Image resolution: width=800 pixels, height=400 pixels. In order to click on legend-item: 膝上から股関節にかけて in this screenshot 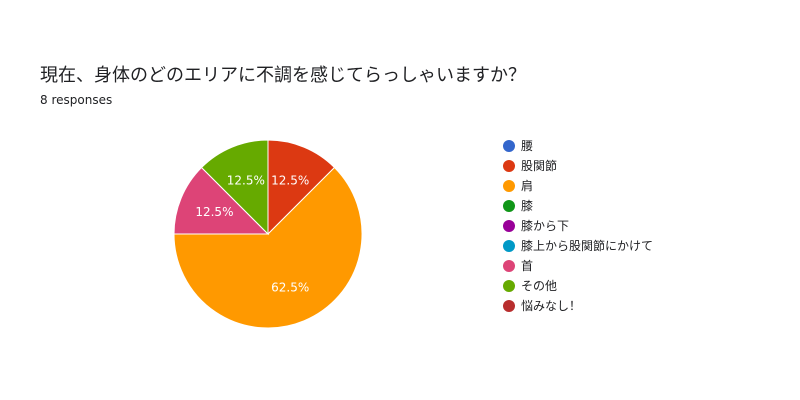, I will do `click(578, 246)`.